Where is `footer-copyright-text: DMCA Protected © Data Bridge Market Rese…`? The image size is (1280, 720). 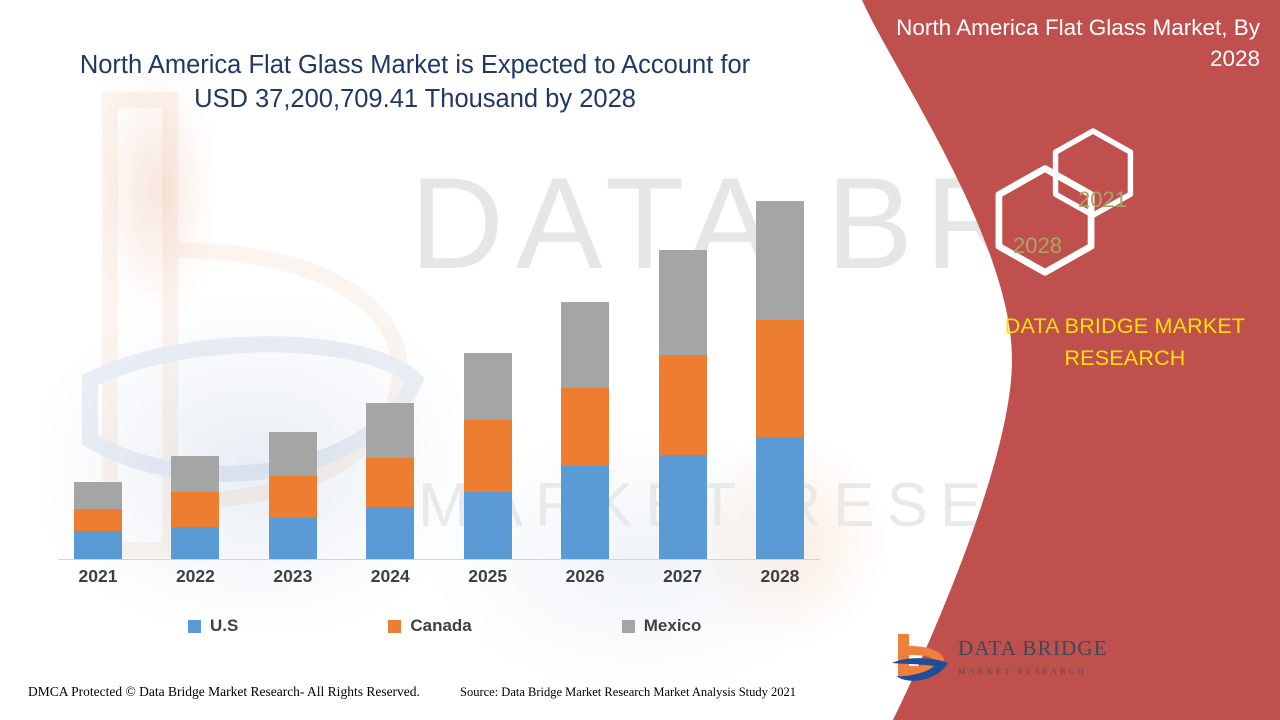
footer-copyright-text: DMCA Protected © Data Bridge Market Rese… is located at coordinates (224, 691).